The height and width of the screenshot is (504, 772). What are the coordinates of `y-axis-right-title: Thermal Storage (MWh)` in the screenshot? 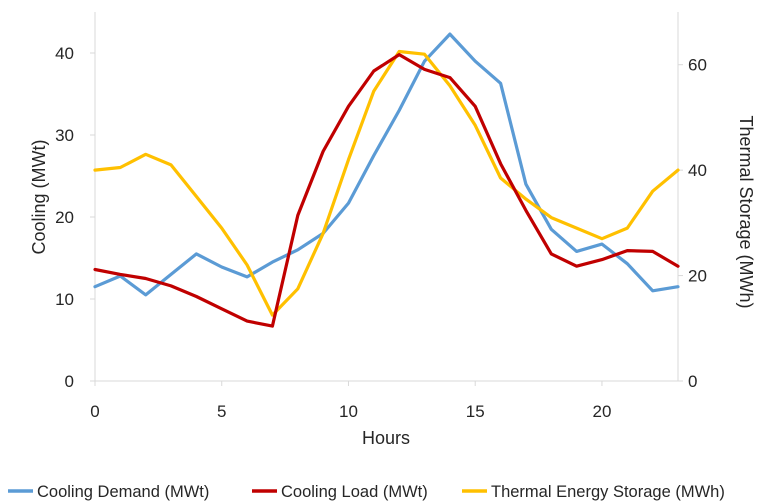 It's located at (746, 211).